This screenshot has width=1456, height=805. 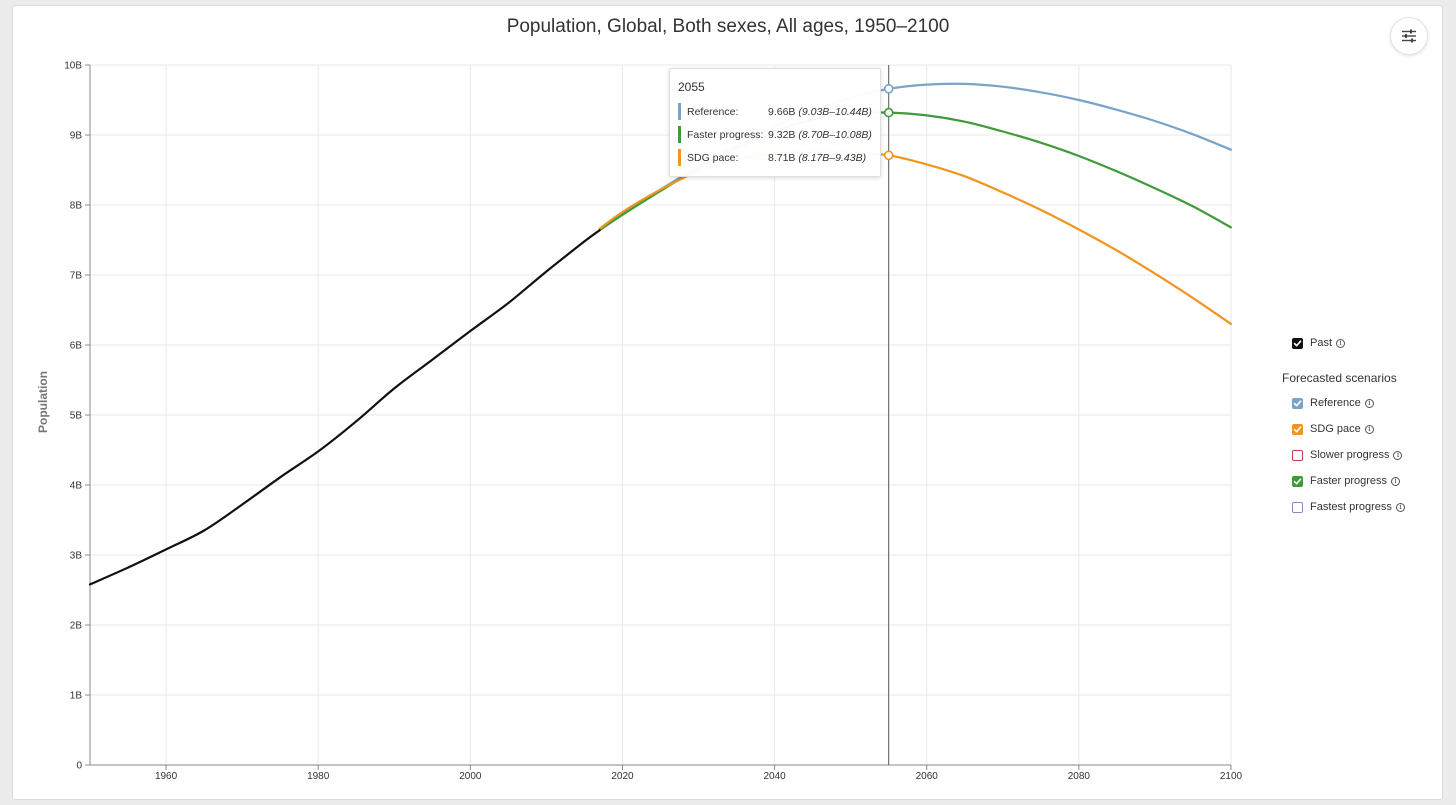 I want to click on settings-button, so click(x=1409, y=36).